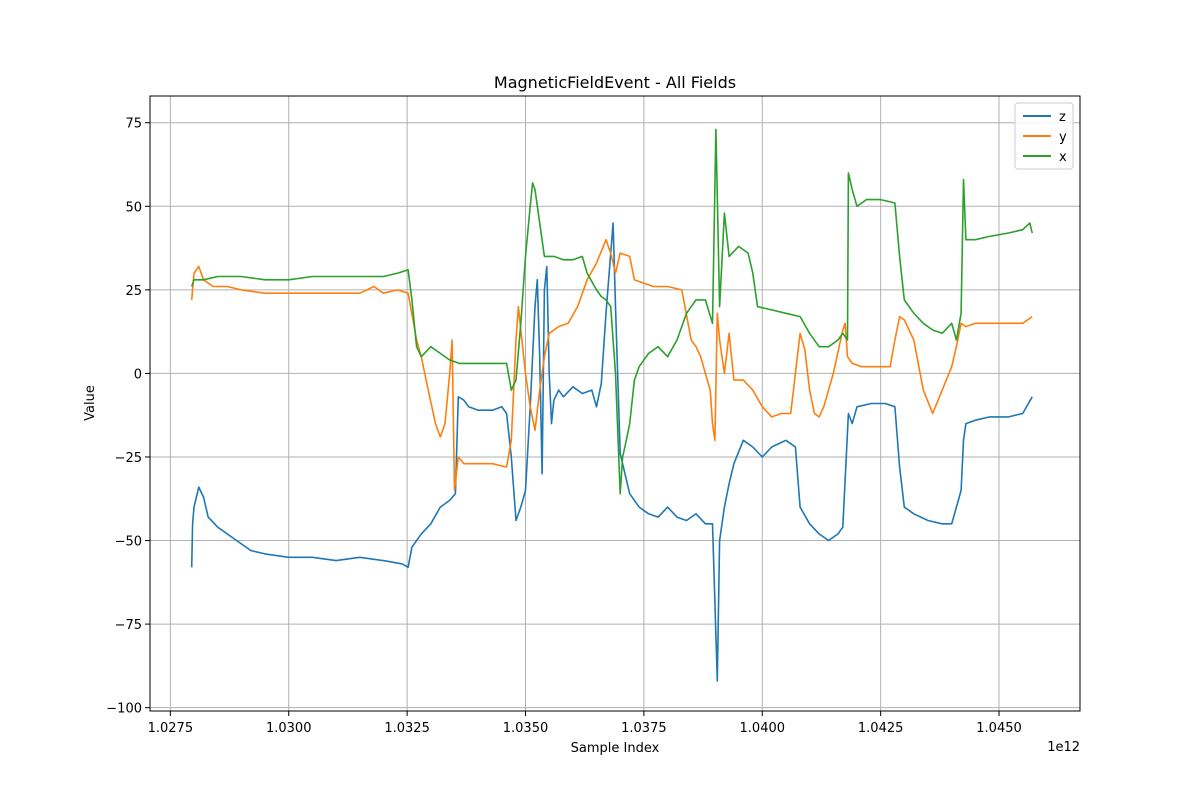 Image resolution: width=1200 pixels, height=800 pixels. I want to click on x-tick-label: 1.0275, so click(171, 728).